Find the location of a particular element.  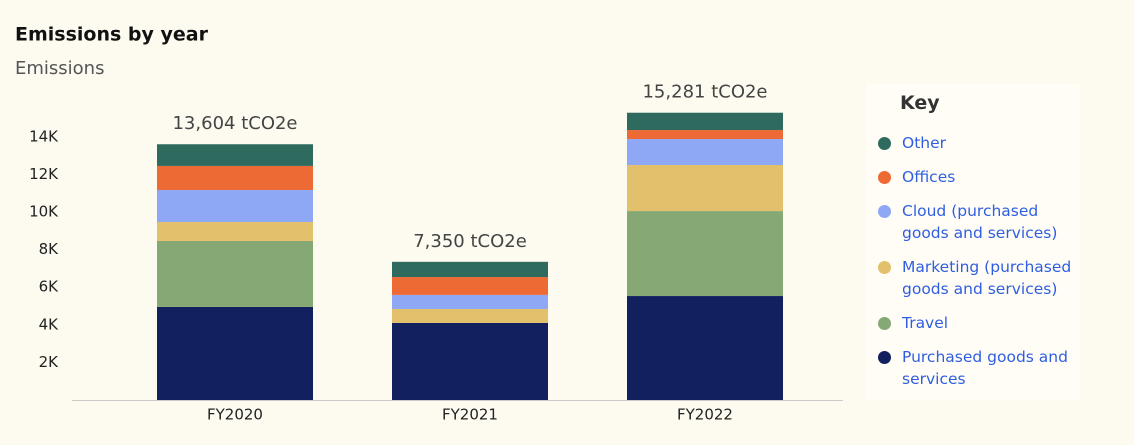

legend-item: Offices is located at coordinates (979, 177).